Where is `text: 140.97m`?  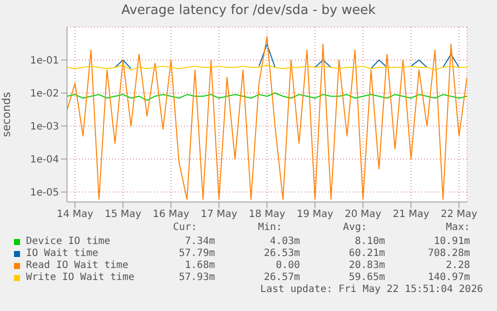 text: 140.97m is located at coordinates (448, 277).